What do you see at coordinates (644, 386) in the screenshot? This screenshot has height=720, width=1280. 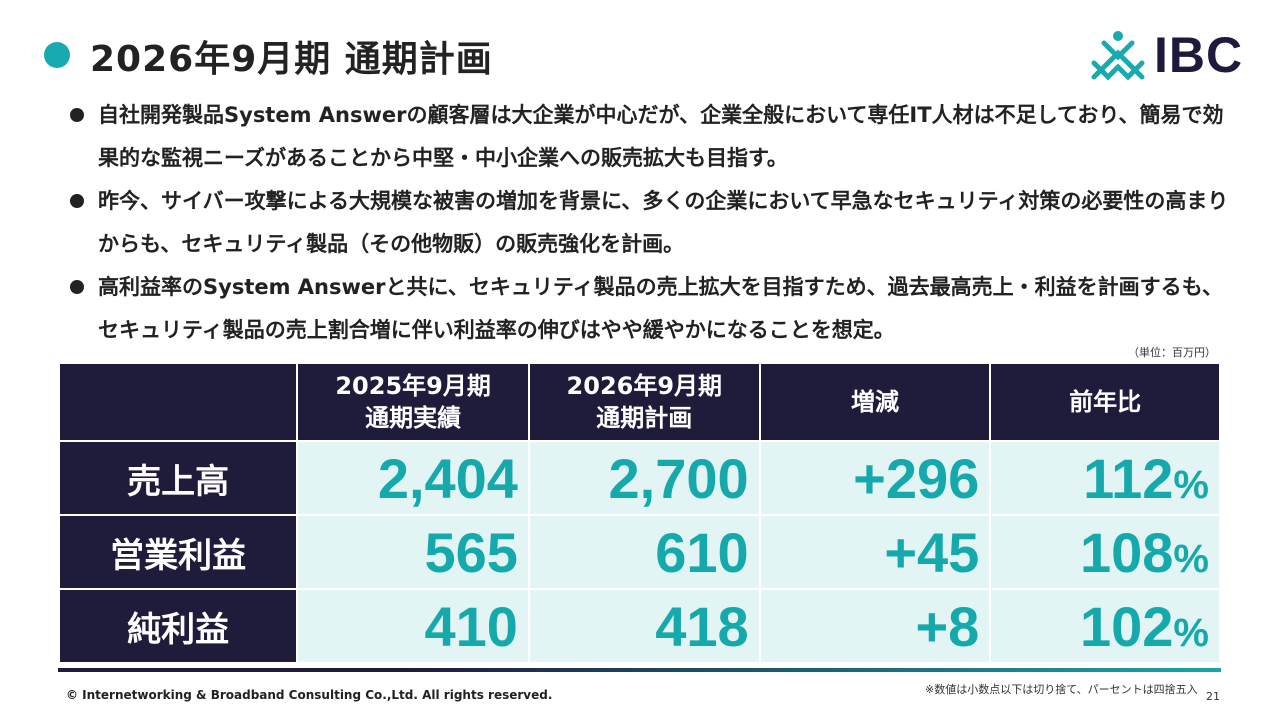 I see `header-line: 2026年9月期` at bounding box center [644, 386].